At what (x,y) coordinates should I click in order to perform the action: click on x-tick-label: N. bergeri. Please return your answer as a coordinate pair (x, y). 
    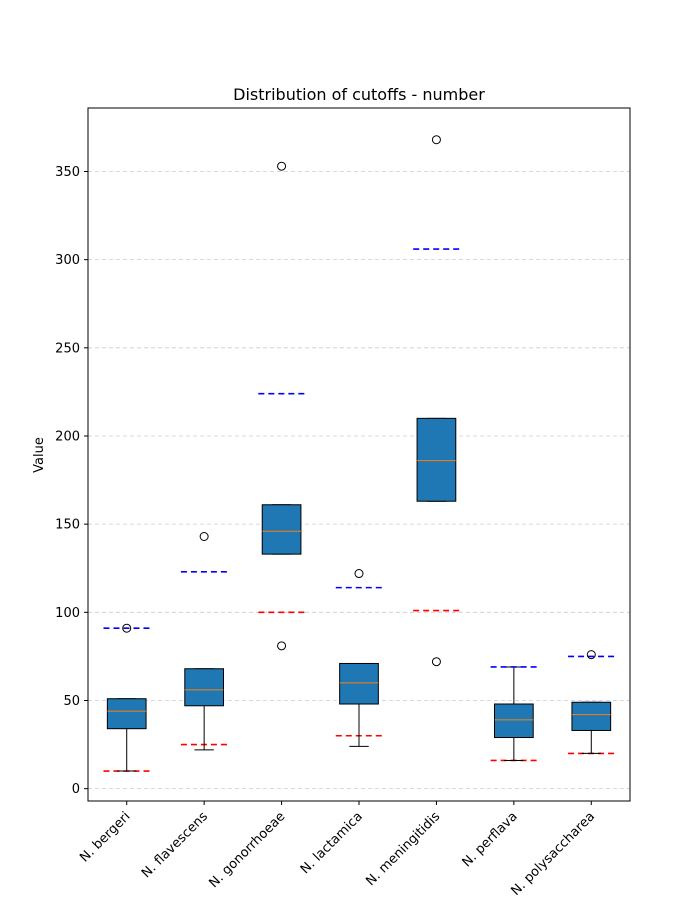
    Looking at the image, I should click on (105, 837).